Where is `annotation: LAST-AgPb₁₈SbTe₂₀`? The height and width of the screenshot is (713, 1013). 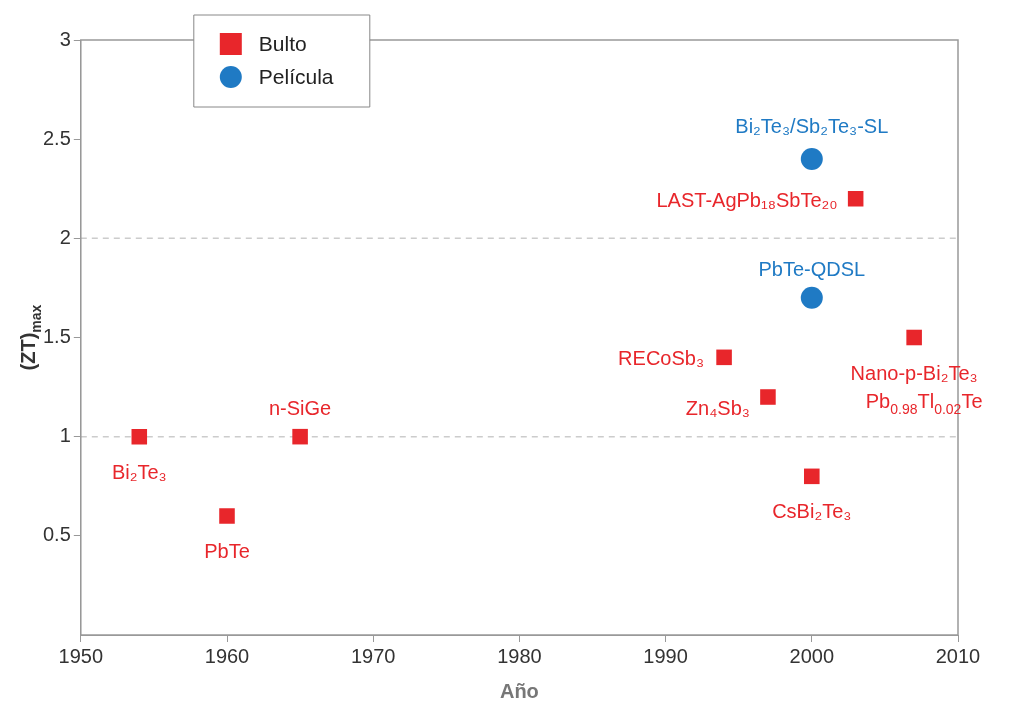 annotation: LAST-AgPb₁₈SbTe₂₀ is located at coordinates (747, 199).